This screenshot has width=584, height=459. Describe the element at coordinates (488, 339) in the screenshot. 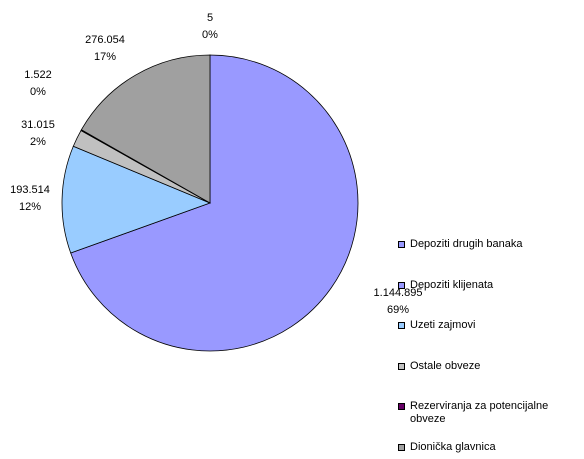

I see `legend-item: Uzeti zajmovi` at that location.